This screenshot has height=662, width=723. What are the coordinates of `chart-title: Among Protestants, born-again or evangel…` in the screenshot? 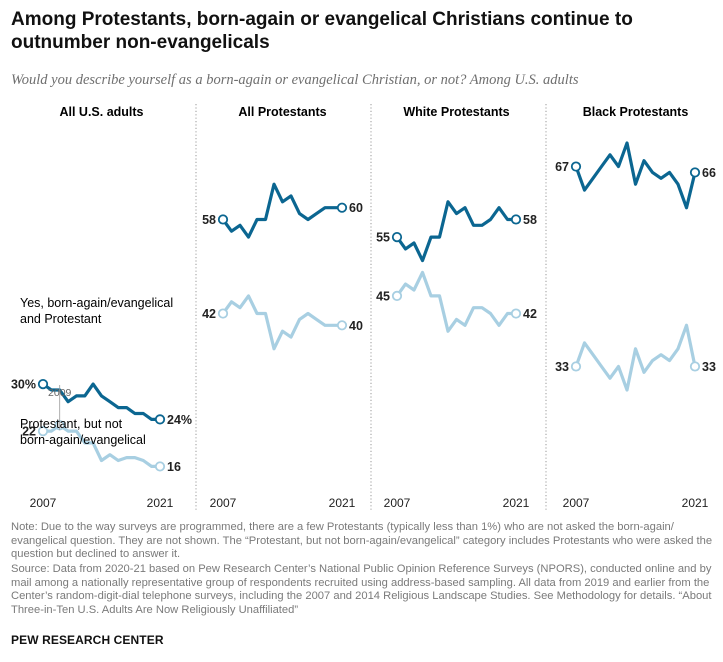 It's located at (322, 31).